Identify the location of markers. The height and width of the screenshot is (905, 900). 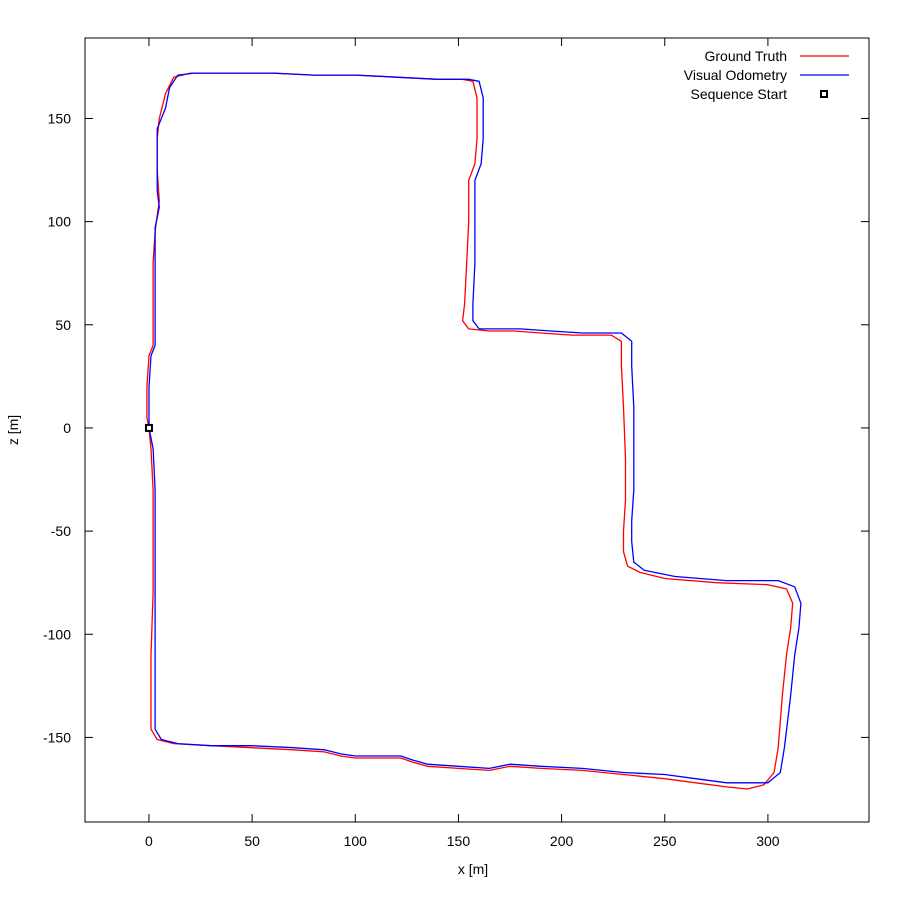
(148, 427).